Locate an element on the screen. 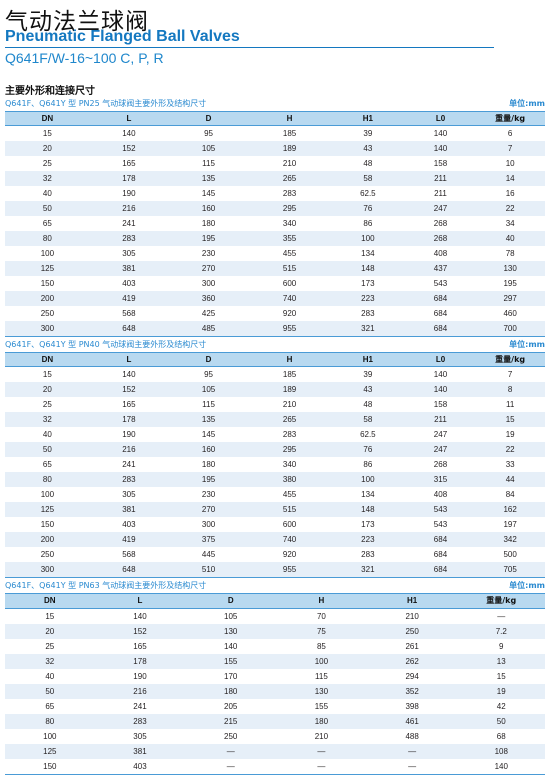 This screenshot has height=775, width=550. table-cell: 568 is located at coordinates (129, 554).